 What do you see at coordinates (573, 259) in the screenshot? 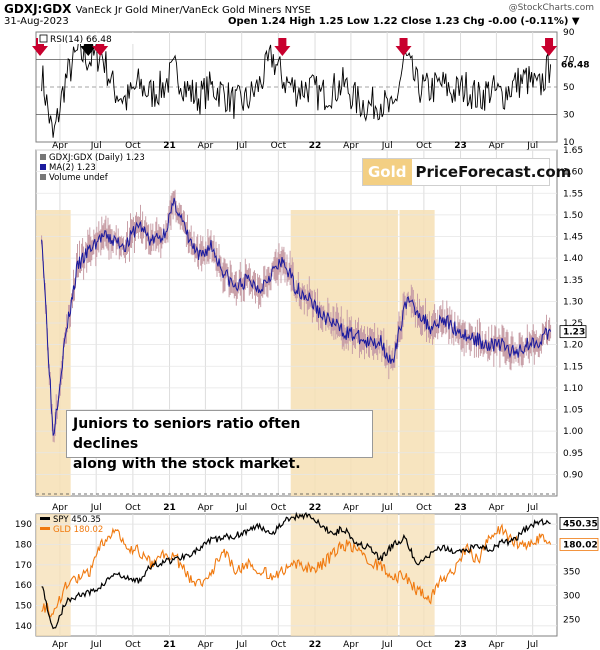
I see `tick-y-price: 1.40` at bounding box center [573, 259].